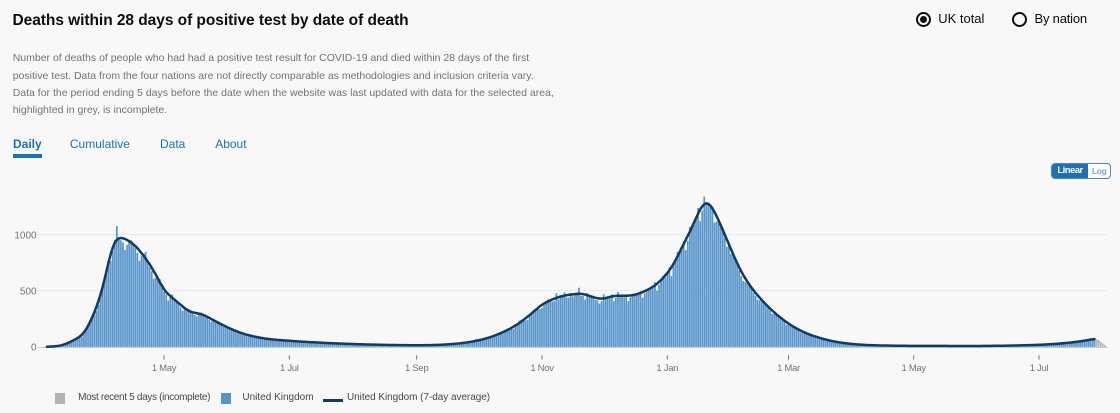 This screenshot has height=413, width=1120. Describe the element at coordinates (788, 368) in the screenshot. I see `svg-text: 1 Mar` at that location.